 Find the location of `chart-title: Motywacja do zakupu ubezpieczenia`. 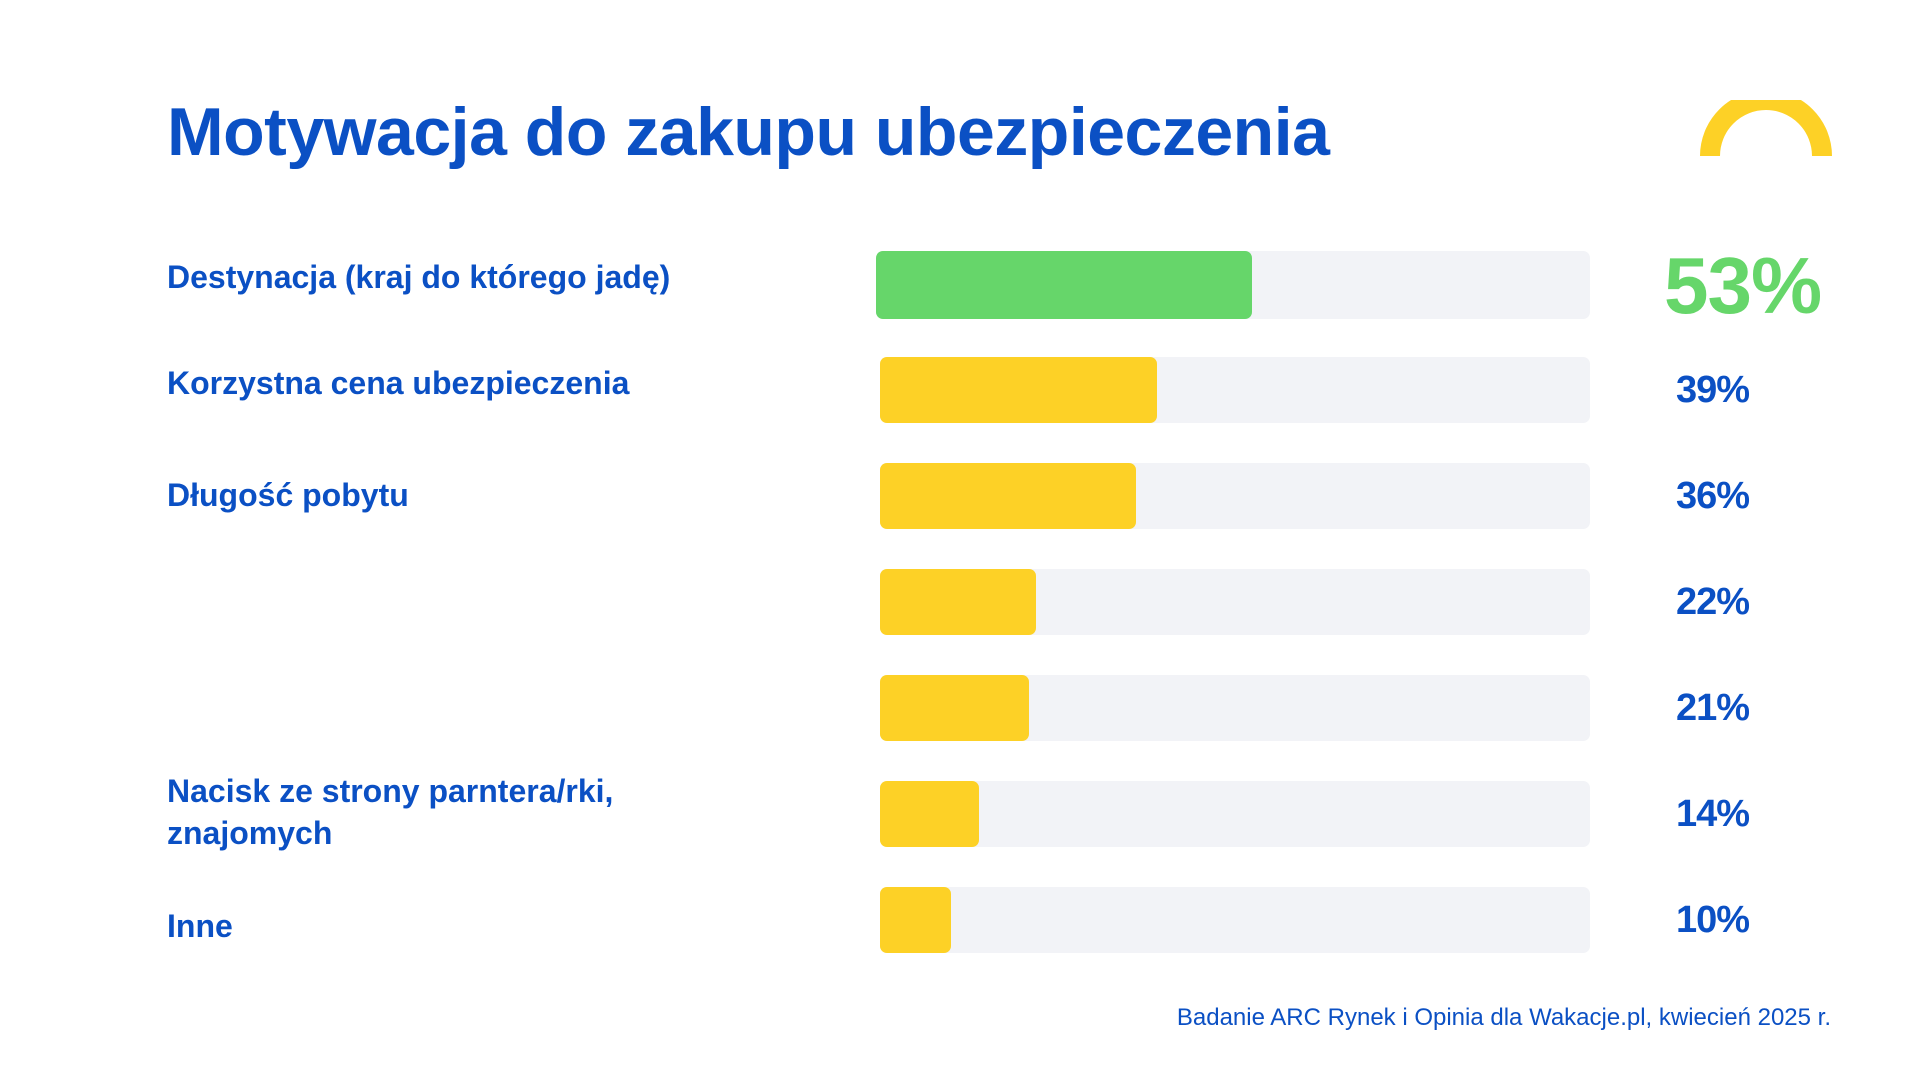

chart-title: Motywacja do zakupu ubezpieczenia is located at coordinates (748, 132).